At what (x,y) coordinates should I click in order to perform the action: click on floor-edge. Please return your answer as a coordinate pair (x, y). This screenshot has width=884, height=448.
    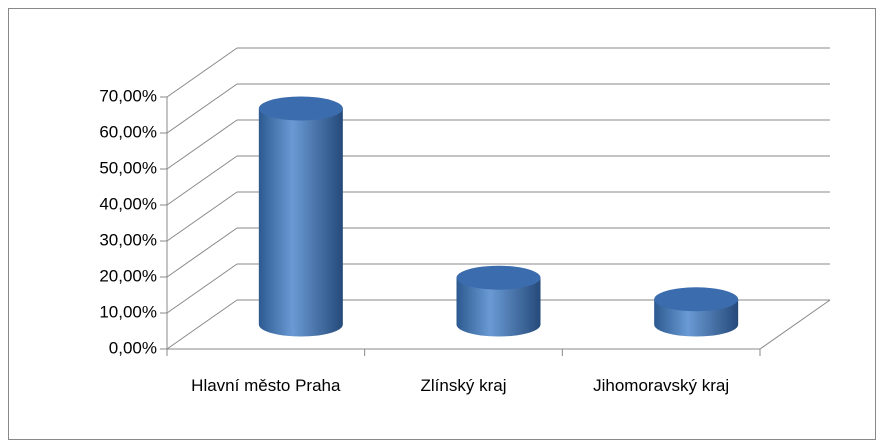
    Looking at the image, I should click on (795, 324).